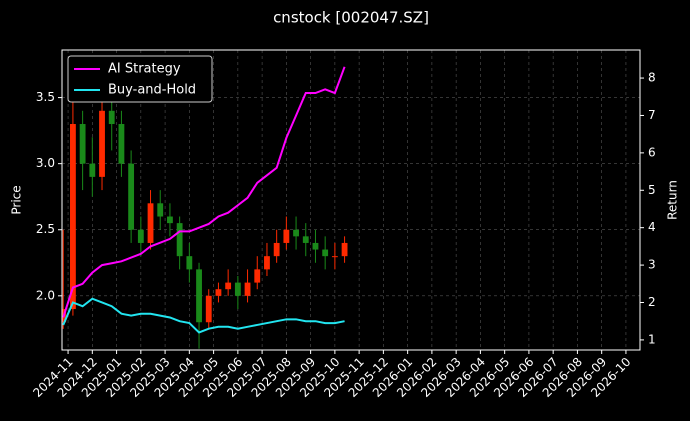 The width and height of the screenshot is (690, 421). Describe the element at coordinates (45, 229) in the screenshot. I see `y-tick-label: 2.5` at that location.